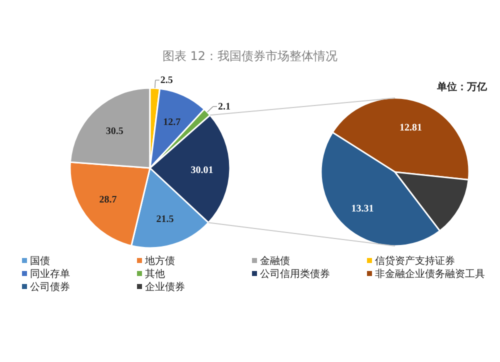 This screenshot has height=362, width=500. I want to click on legend-label: 公司信用类债券, so click(295, 274).